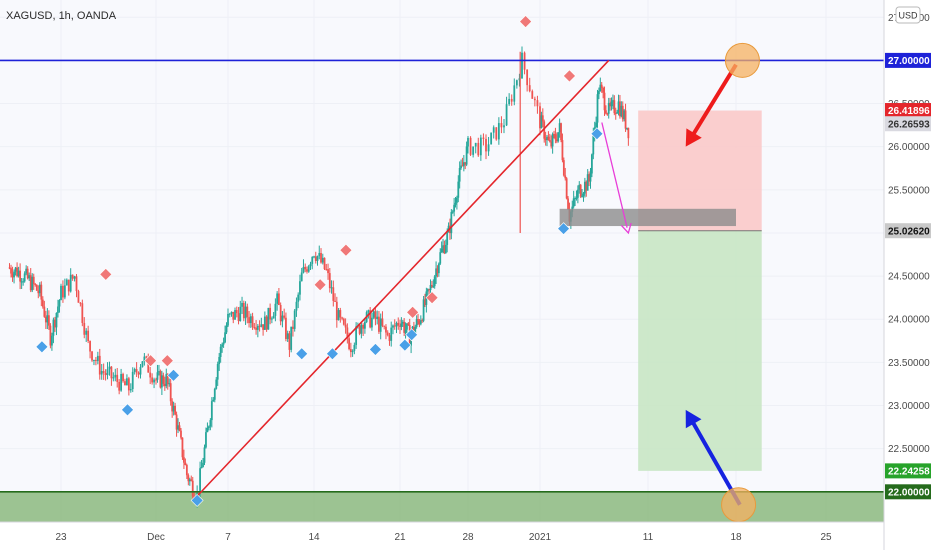 The height and width of the screenshot is (550, 932). I want to click on time-axis: 23 Dec 7 14 21 28 2021 11 18 25, so click(442, 532).